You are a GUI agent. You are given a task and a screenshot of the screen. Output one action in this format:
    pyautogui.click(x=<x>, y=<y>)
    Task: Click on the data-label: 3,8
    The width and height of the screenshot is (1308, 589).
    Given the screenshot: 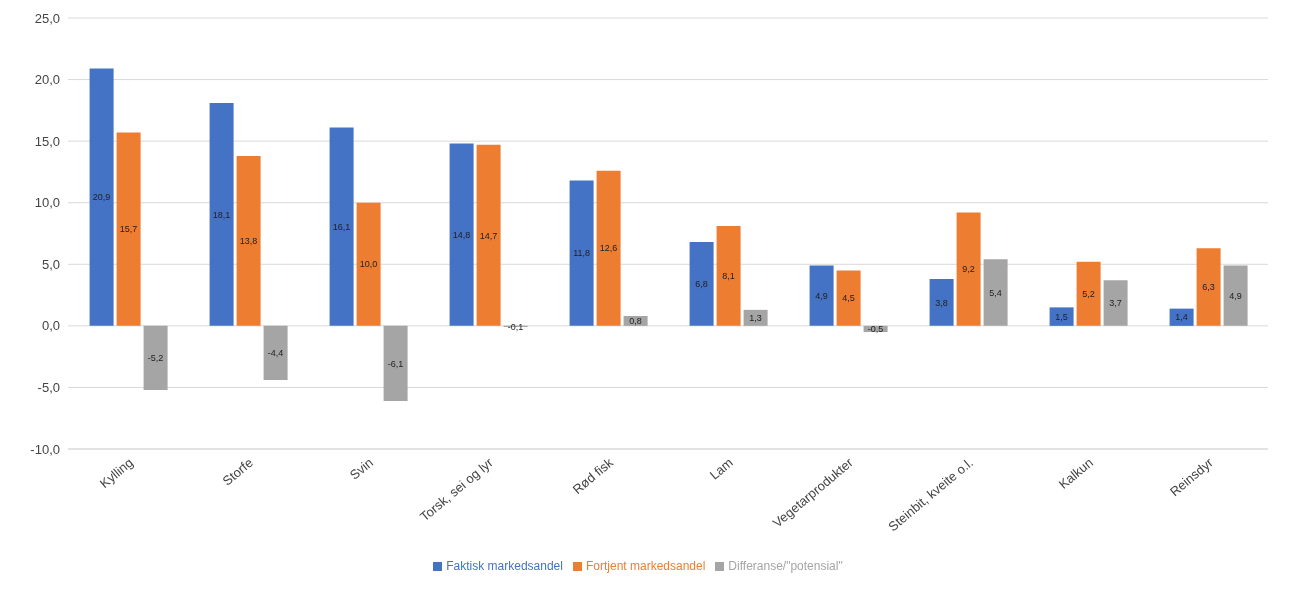 What is the action you would take?
    pyautogui.click(x=941, y=302)
    